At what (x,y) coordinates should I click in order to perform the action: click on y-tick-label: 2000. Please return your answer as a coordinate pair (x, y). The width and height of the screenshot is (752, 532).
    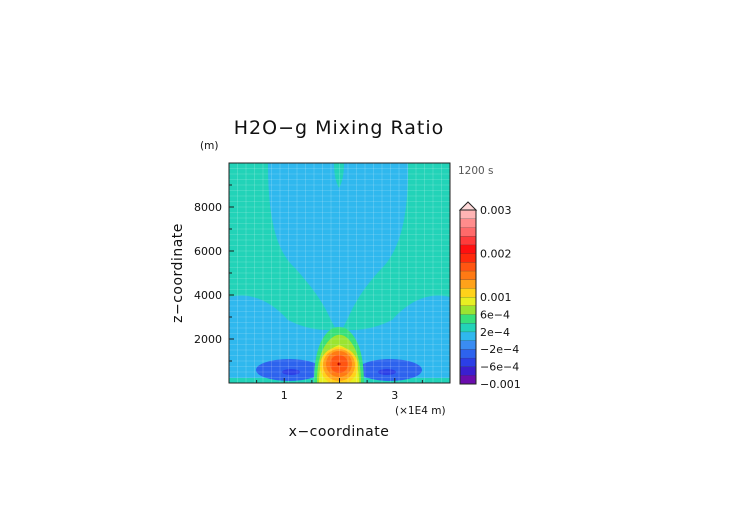
    Looking at the image, I should click on (208, 339).